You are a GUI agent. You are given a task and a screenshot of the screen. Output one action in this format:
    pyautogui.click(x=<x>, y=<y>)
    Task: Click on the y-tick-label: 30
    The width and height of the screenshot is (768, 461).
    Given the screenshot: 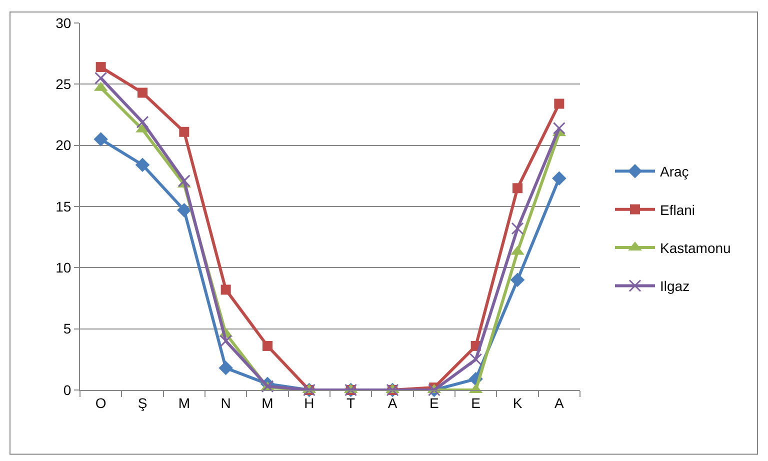 What is the action you would take?
    pyautogui.click(x=64, y=22)
    